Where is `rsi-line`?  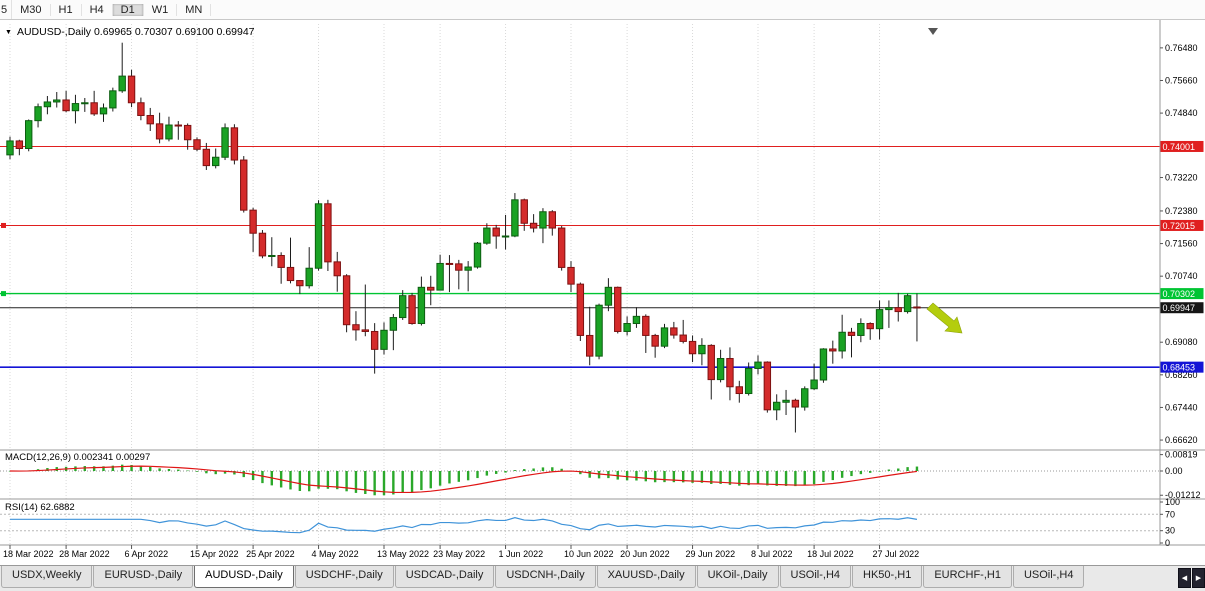
rsi-line is located at coordinates (464, 525).